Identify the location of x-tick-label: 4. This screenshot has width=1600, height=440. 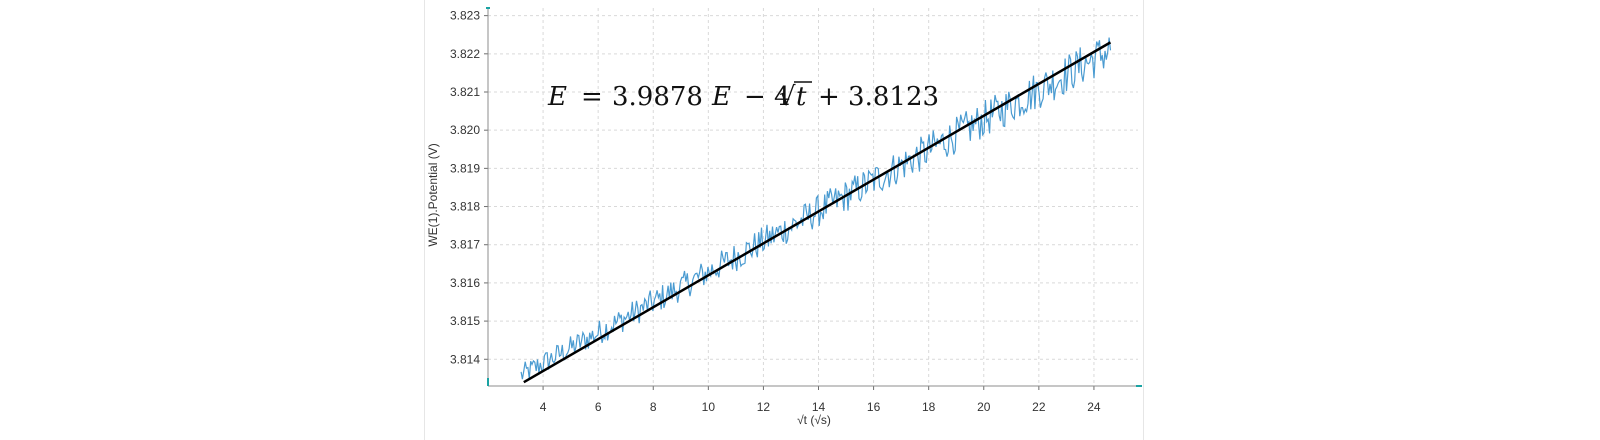
(543, 407).